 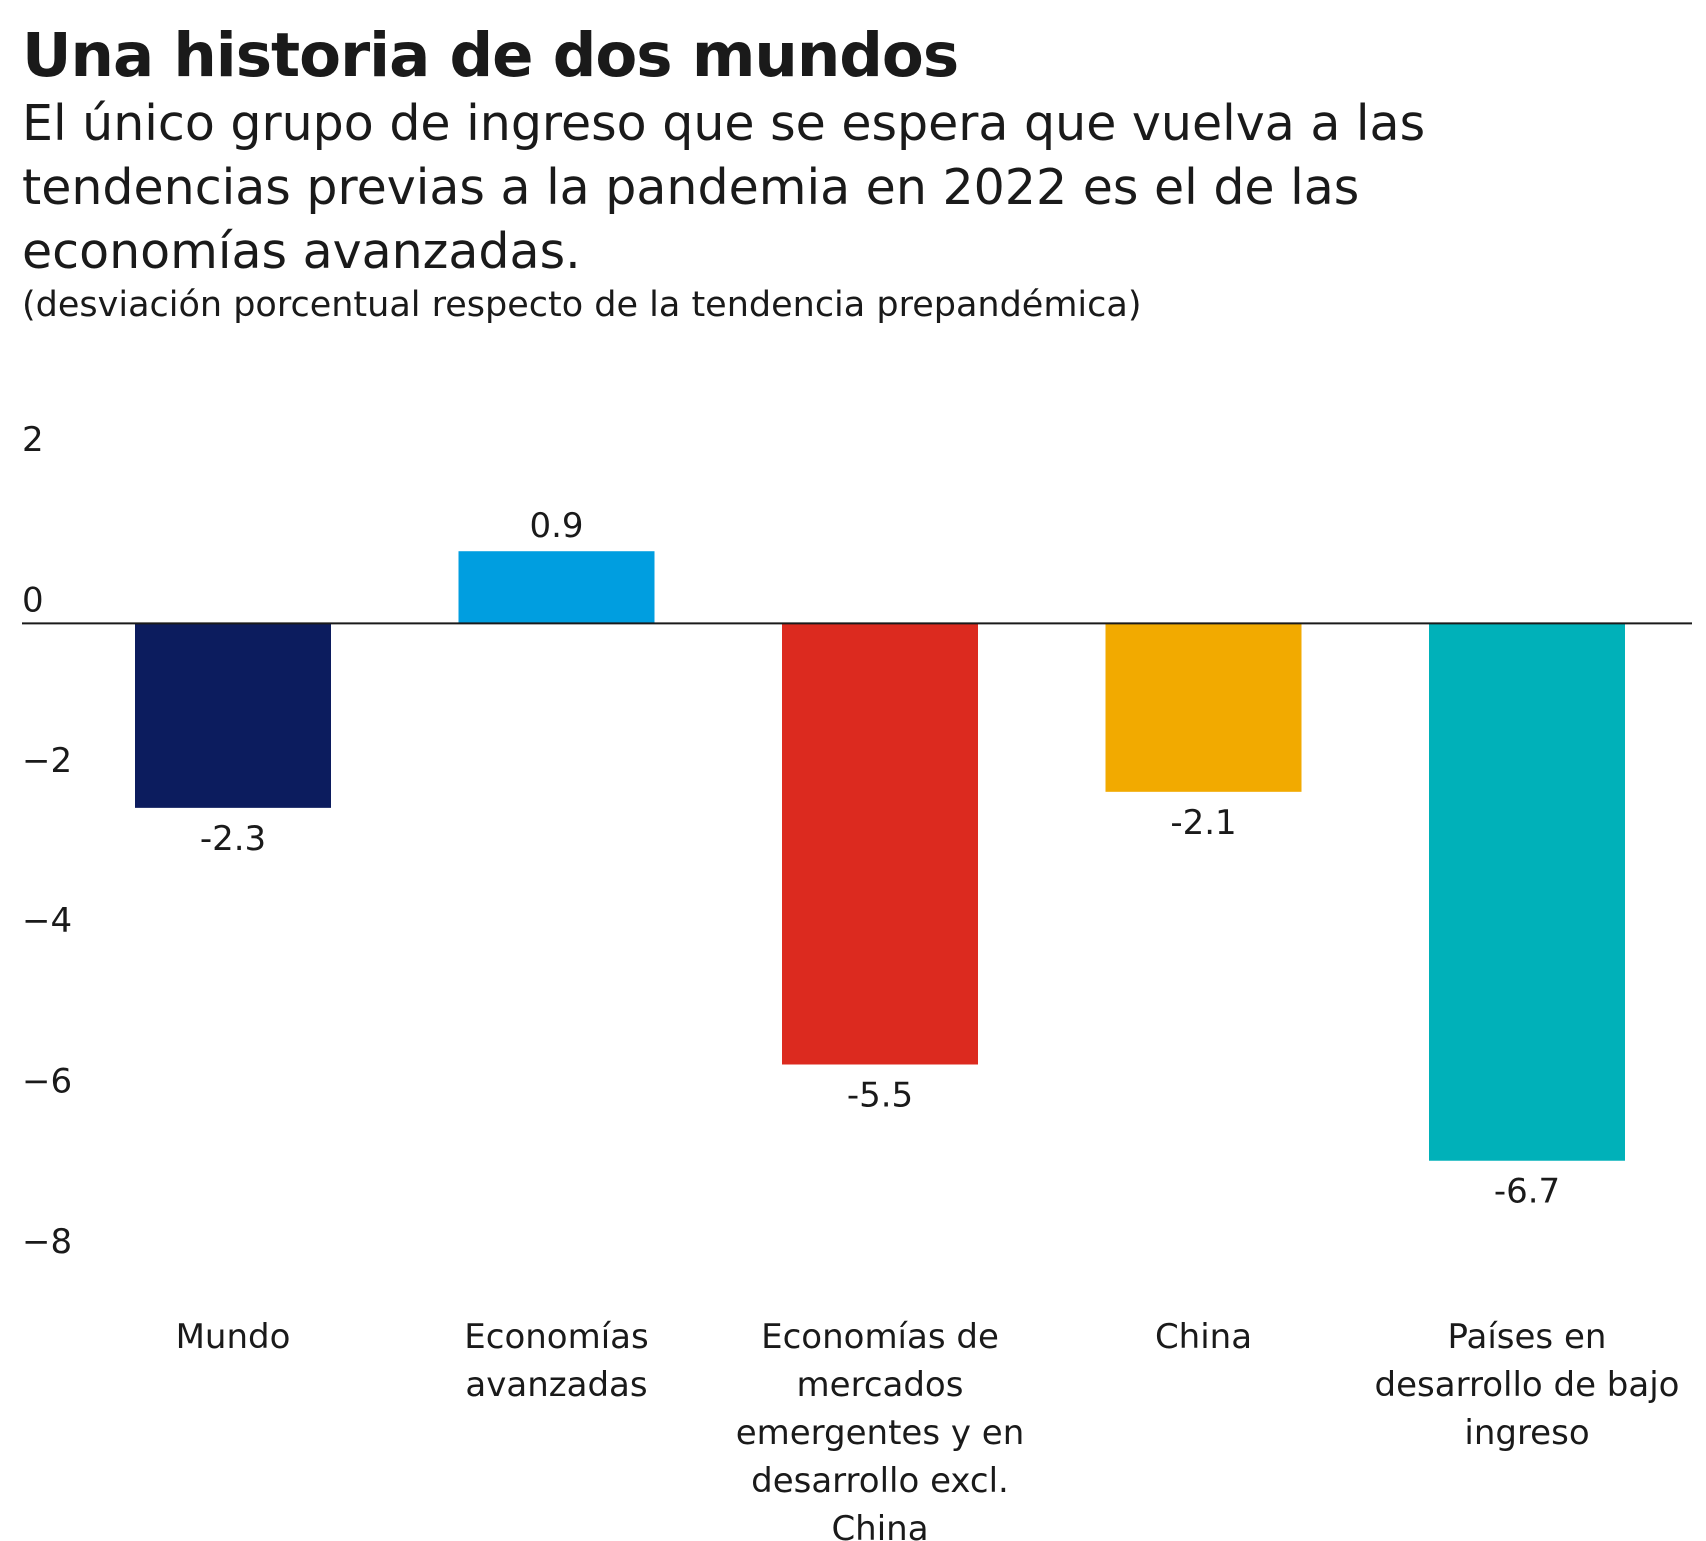 I want to click on category-label: Mundo, so click(x=233, y=1337).